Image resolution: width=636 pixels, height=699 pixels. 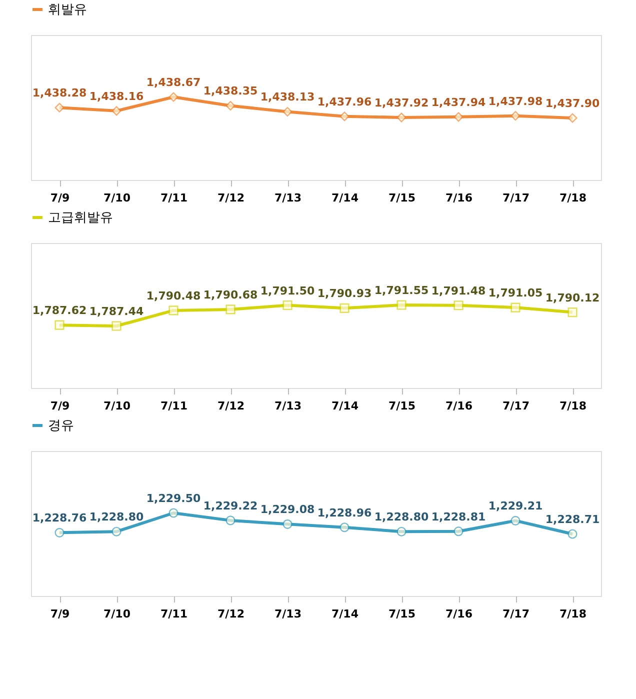 What do you see at coordinates (67, 10) in the screenshot?
I see `legend-label: 휘발유` at bounding box center [67, 10].